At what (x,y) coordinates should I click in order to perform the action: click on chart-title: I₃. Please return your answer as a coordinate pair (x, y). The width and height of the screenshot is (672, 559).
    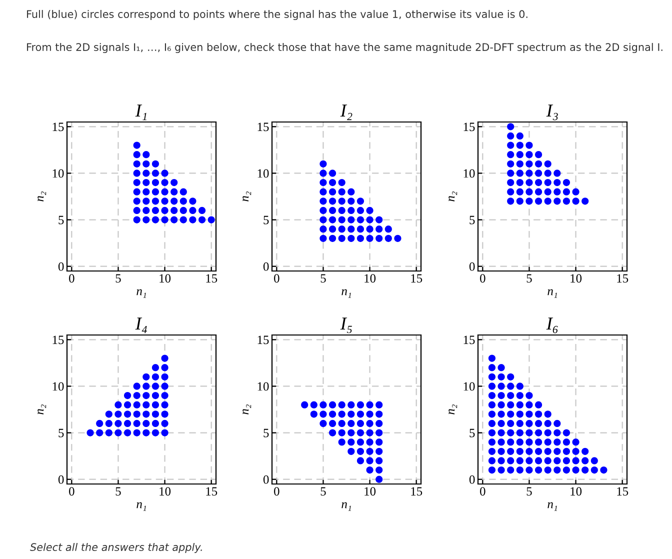
    Looking at the image, I should click on (552, 112).